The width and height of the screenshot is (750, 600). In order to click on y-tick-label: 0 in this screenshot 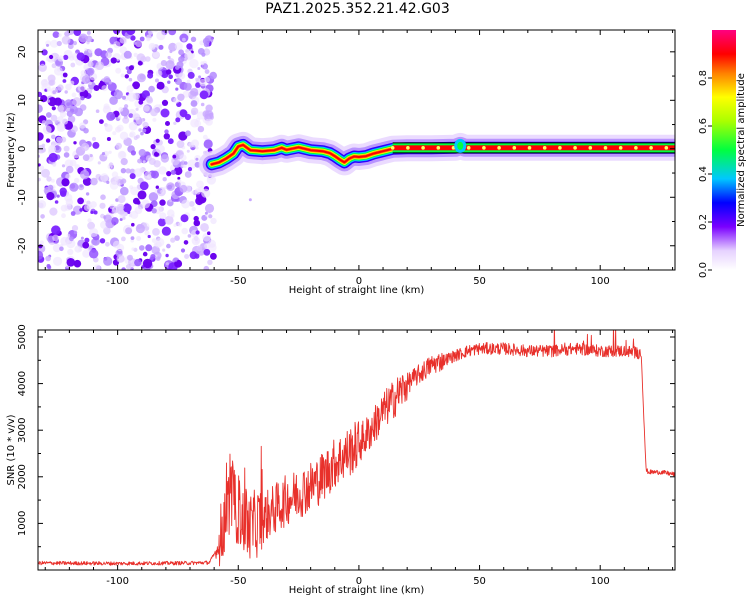, I will do `click(22, 149)`.